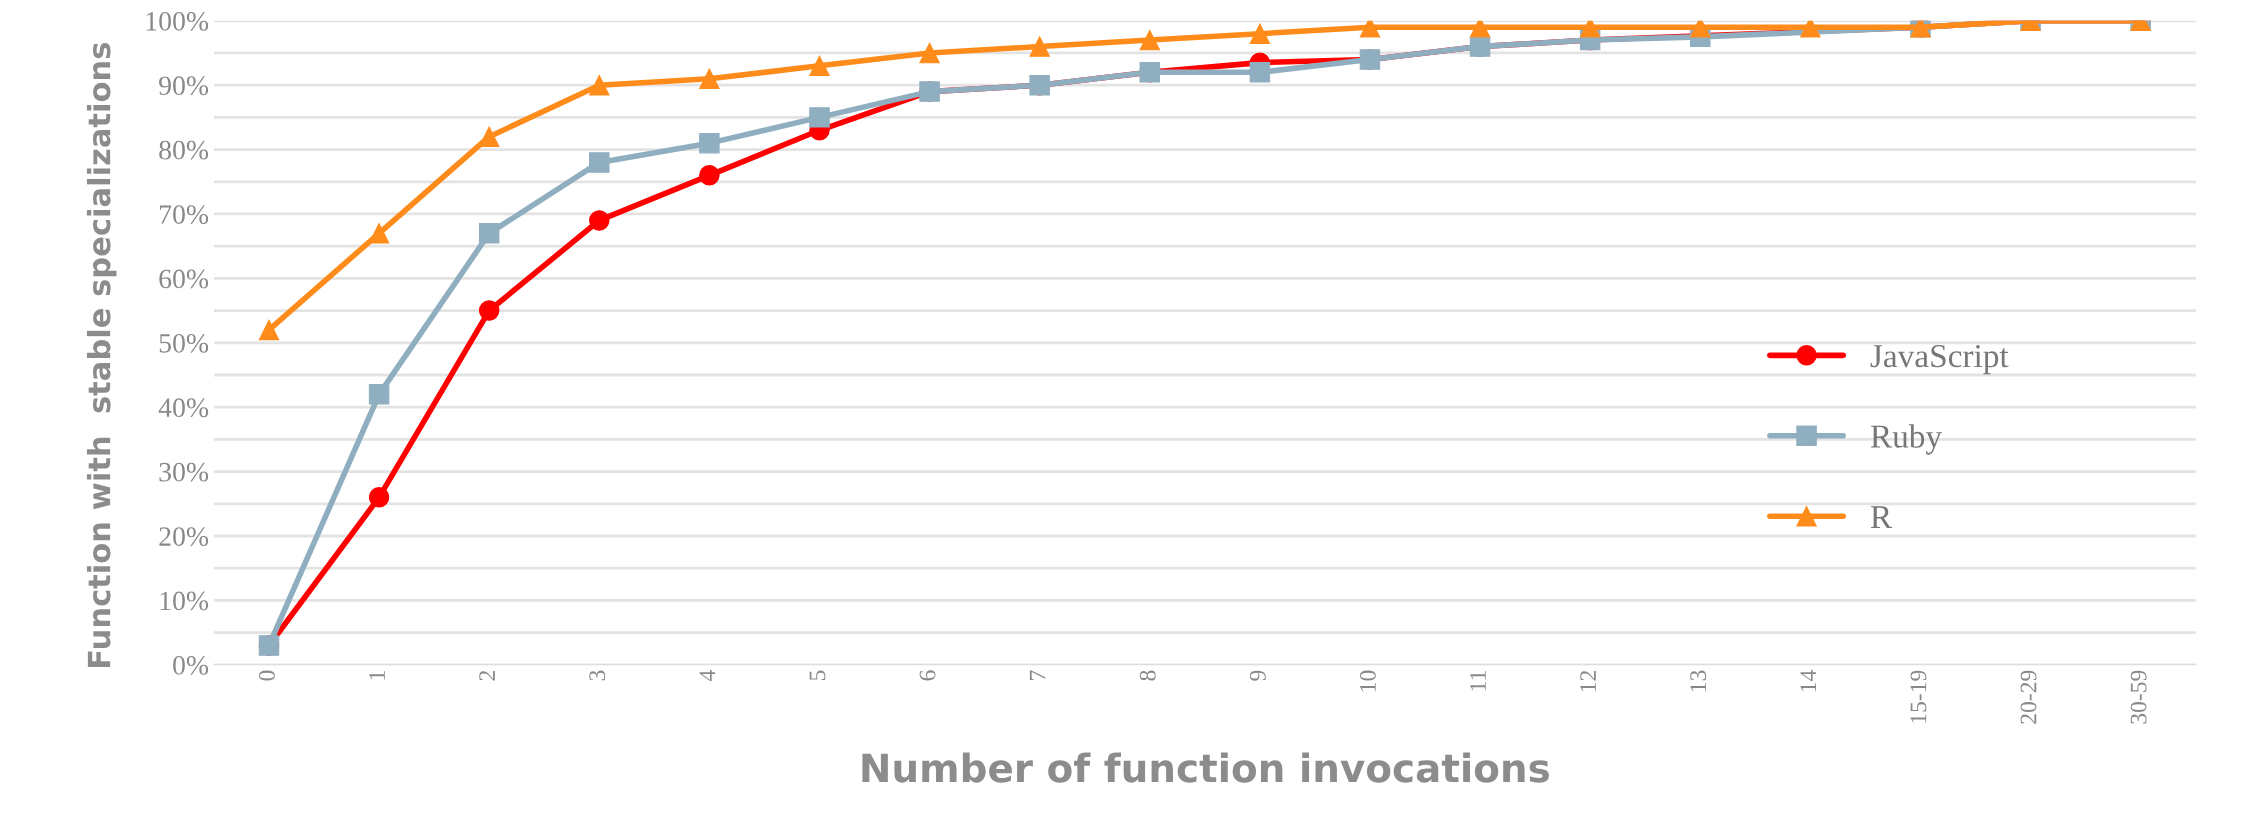 The height and width of the screenshot is (831, 2252). I want to click on x-tick-label: 4, so click(707, 676).